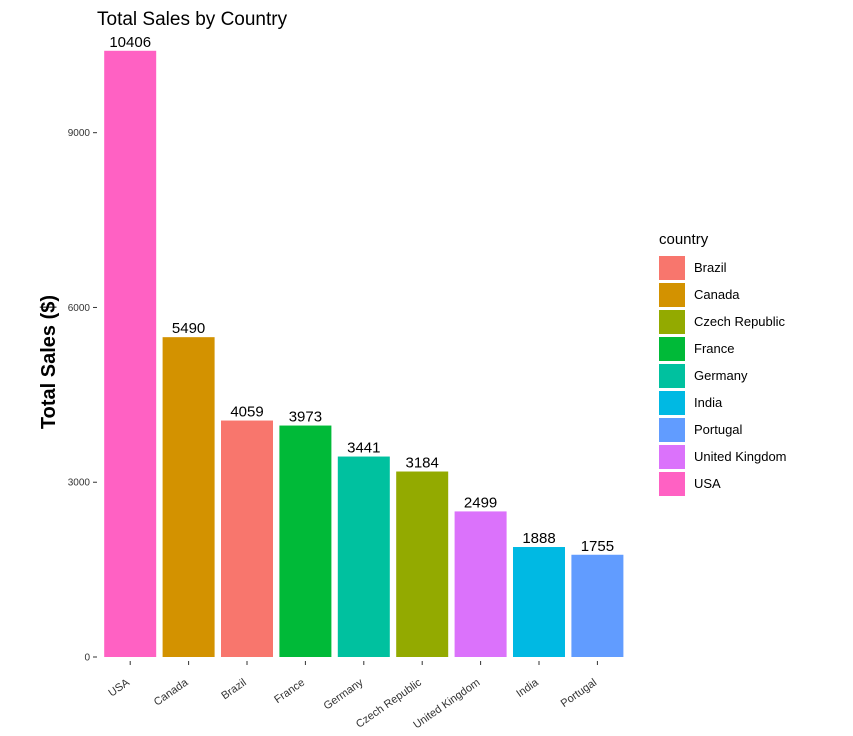 The width and height of the screenshot is (853, 736). What do you see at coordinates (672, 268) in the screenshot?
I see `legend-swatch-brazil` at bounding box center [672, 268].